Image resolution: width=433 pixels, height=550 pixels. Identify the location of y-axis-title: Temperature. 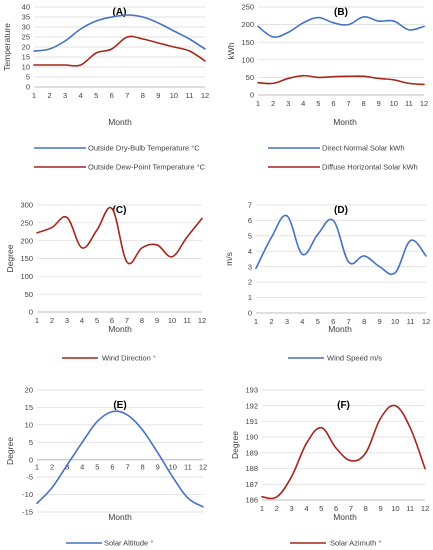
(7, 47).